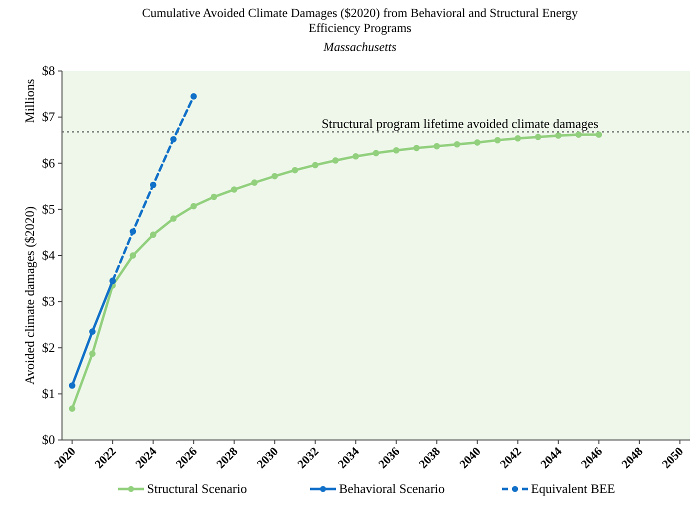 This screenshot has width=694, height=506. I want to click on chart-title: Cumulative Avoided Climate Damages ($2020) from Behavioral and Structural Energy Efficiency Programs, so click(360, 20).